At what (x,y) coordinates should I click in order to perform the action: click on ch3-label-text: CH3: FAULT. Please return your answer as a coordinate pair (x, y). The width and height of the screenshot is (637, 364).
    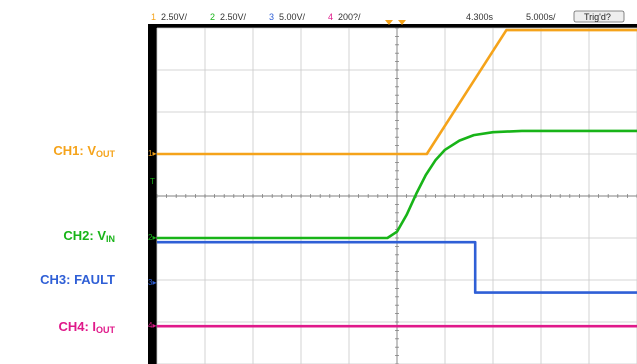
    Looking at the image, I should click on (77, 279).